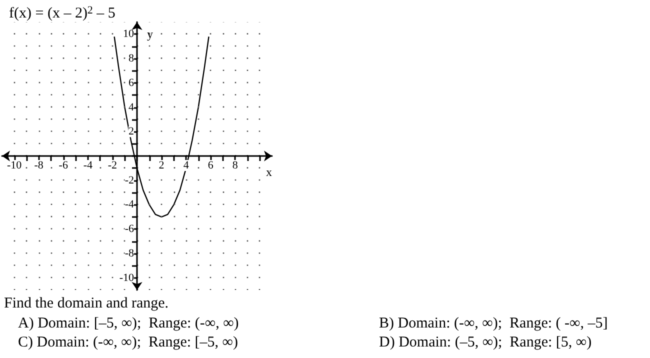 Image resolution: width=650 pixels, height=358 pixels. I want to click on y-tick-label: -8, so click(129, 253).